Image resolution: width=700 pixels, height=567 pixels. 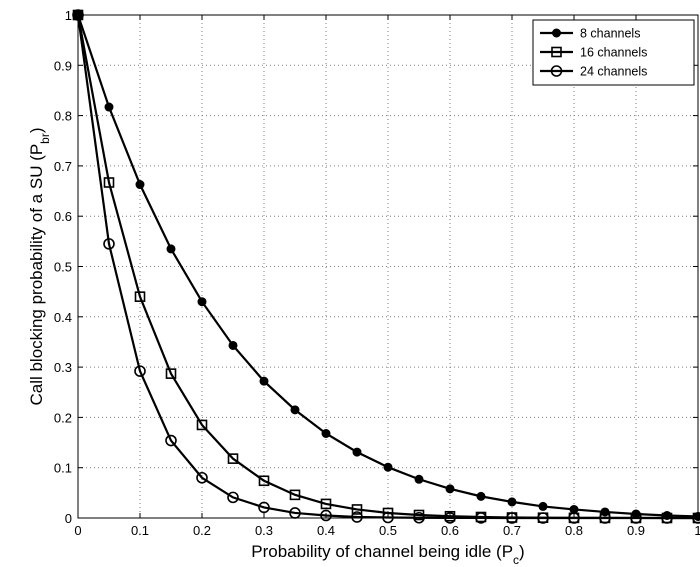 I want to click on y-tick-label: 0.3, so click(x=63, y=367).